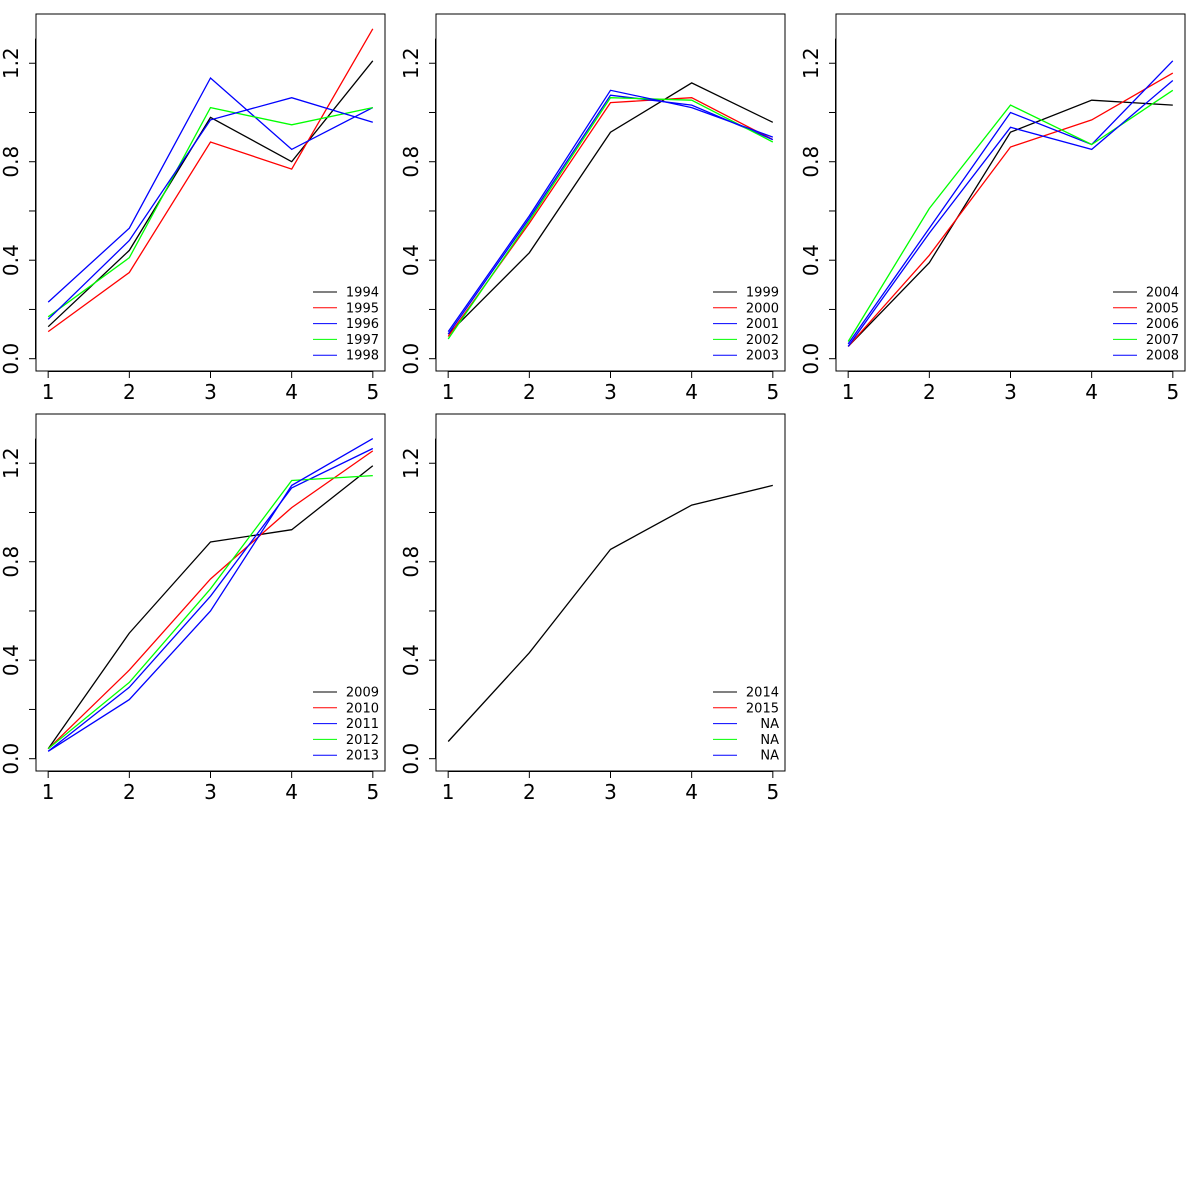  I want to click on legend-label: 1999, so click(762, 293).